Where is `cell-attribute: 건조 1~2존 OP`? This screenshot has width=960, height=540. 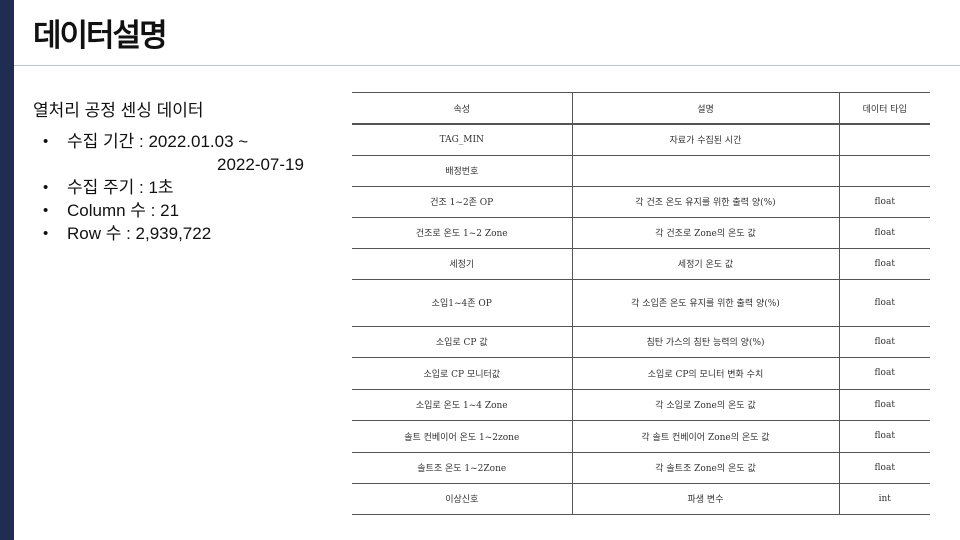
cell-attribute: 건조 1~2존 OP is located at coordinates (462, 202).